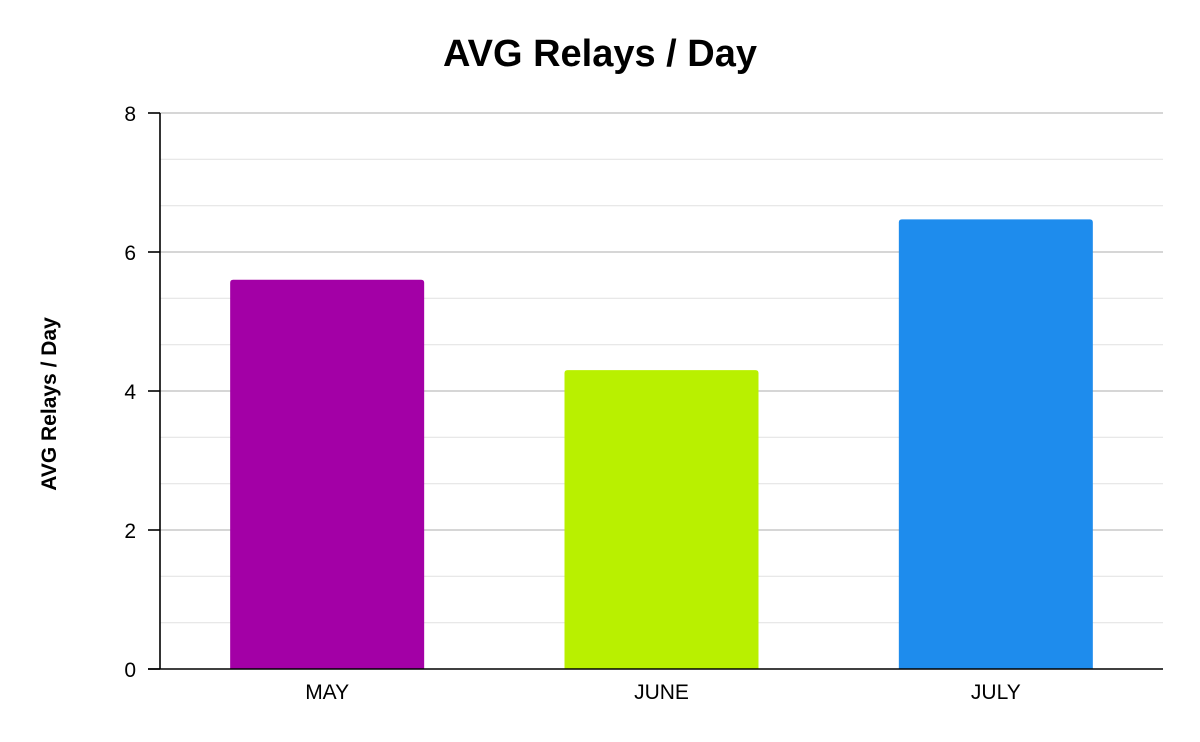 This screenshot has width=1200, height=742. What do you see at coordinates (327, 692) in the screenshot?
I see `x-tick-label: MAY` at bounding box center [327, 692].